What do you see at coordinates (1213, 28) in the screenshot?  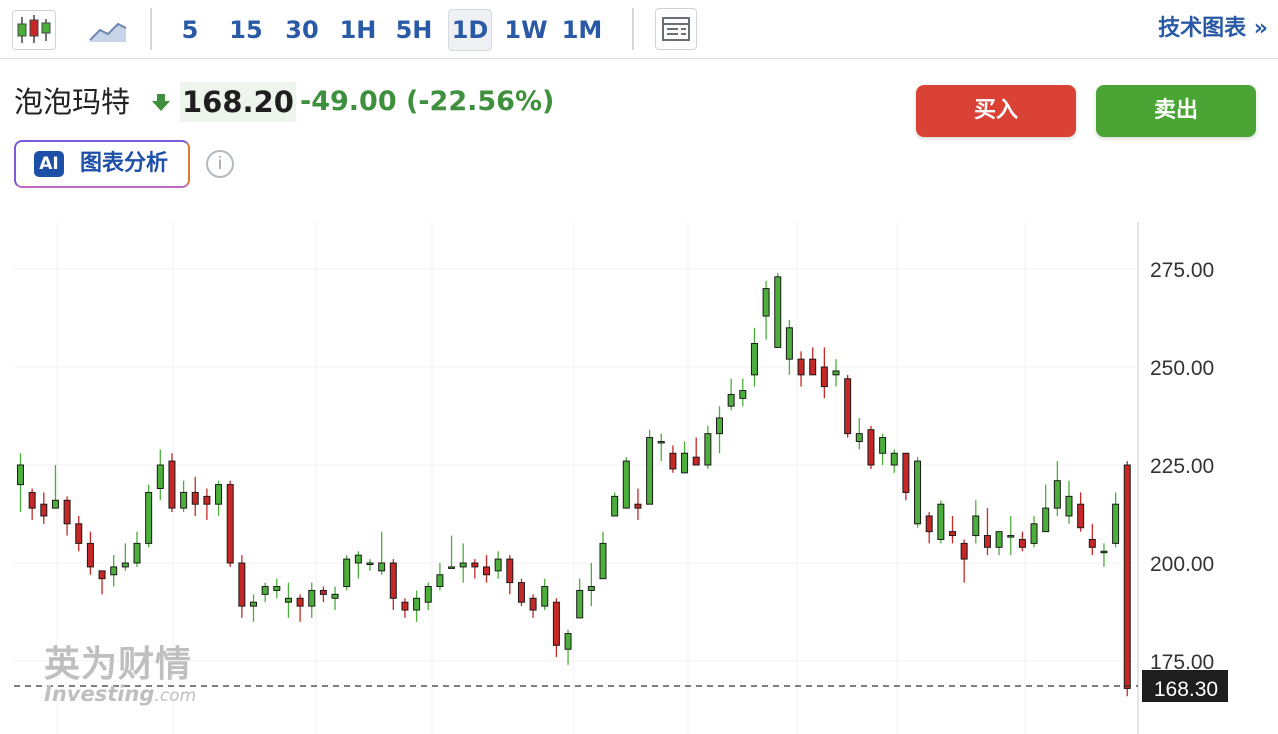 I see `technical-chart-link: 技术图表 »` at bounding box center [1213, 28].